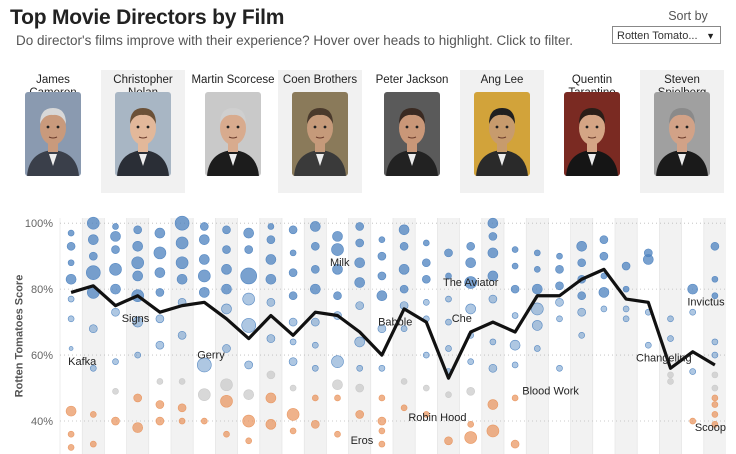 The image size is (736, 454). I want to click on director-card-martin-scorcese: Martin Scorcese, so click(233, 123).